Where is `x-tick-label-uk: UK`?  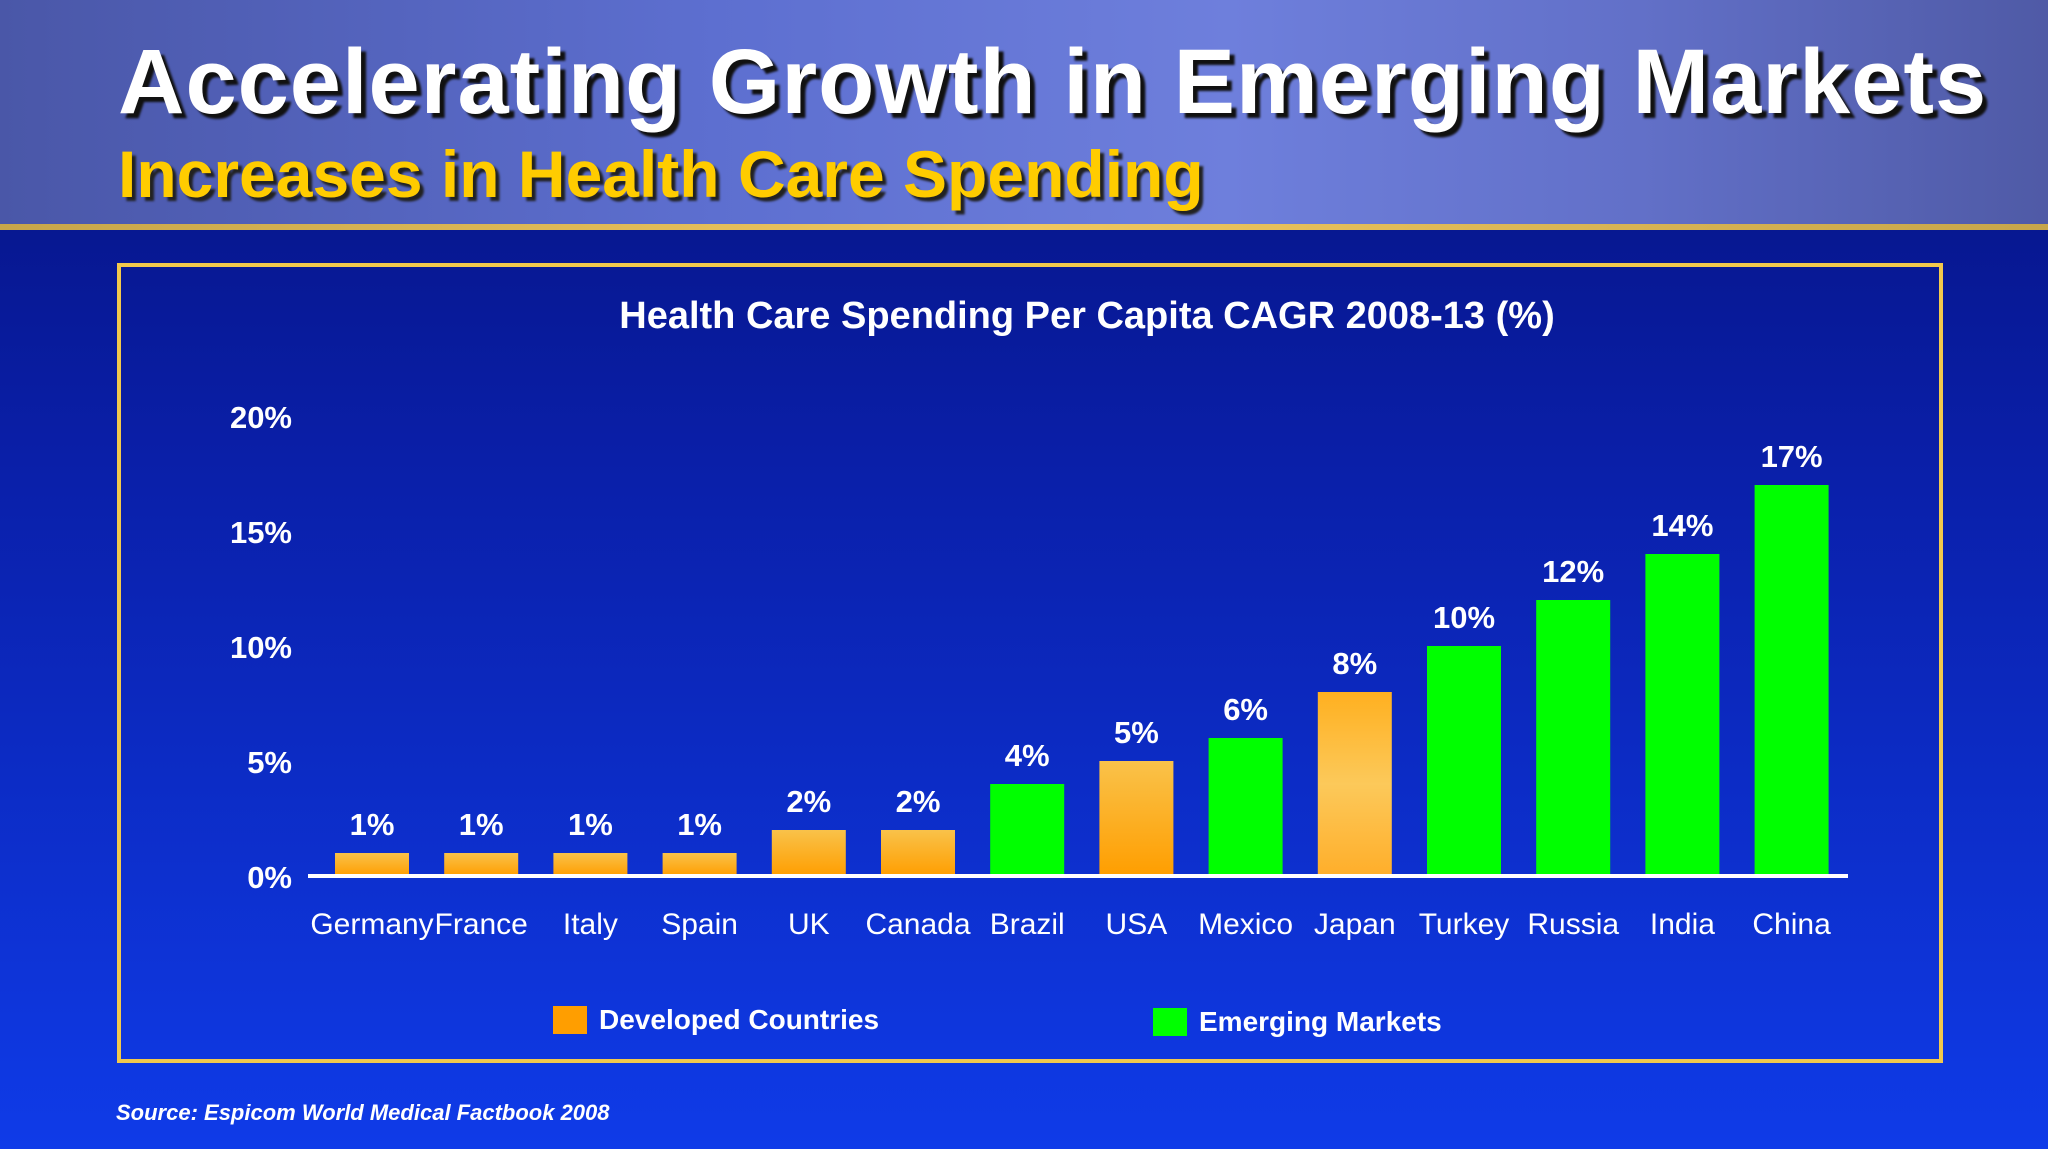 x-tick-label-uk: UK is located at coordinates (809, 924).